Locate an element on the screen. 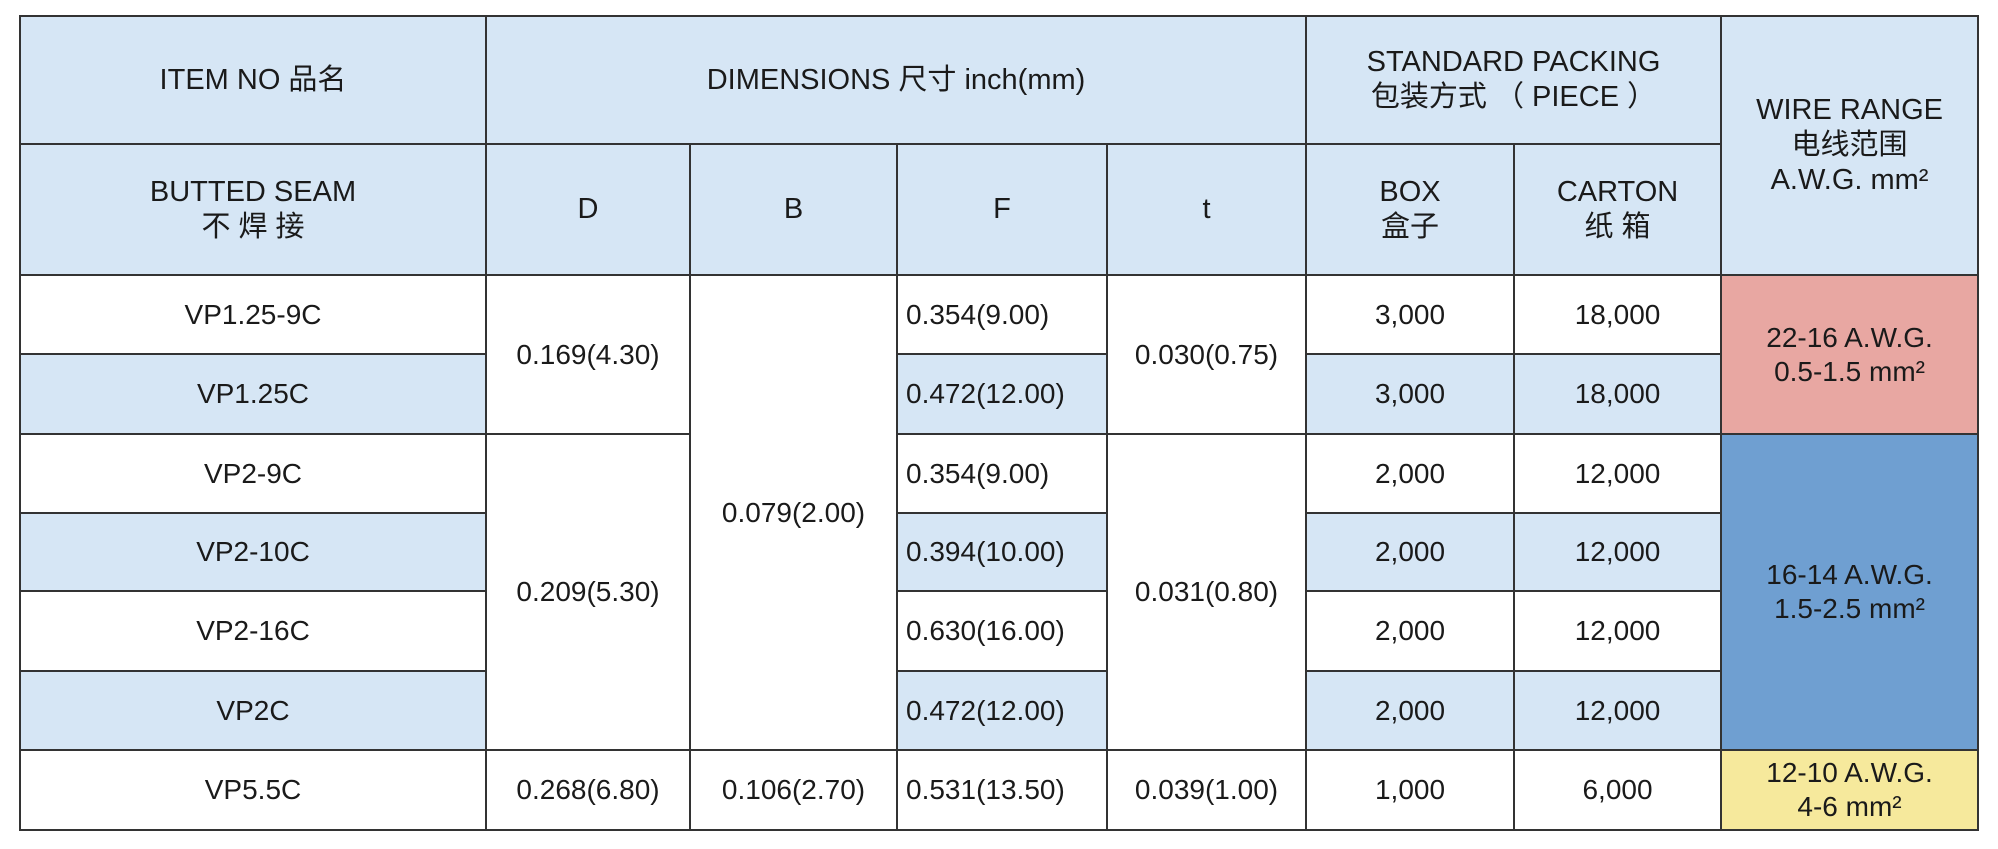 The image size is (1998, 849). text: 4-6 mm² is located at coordinates (1849, 806).